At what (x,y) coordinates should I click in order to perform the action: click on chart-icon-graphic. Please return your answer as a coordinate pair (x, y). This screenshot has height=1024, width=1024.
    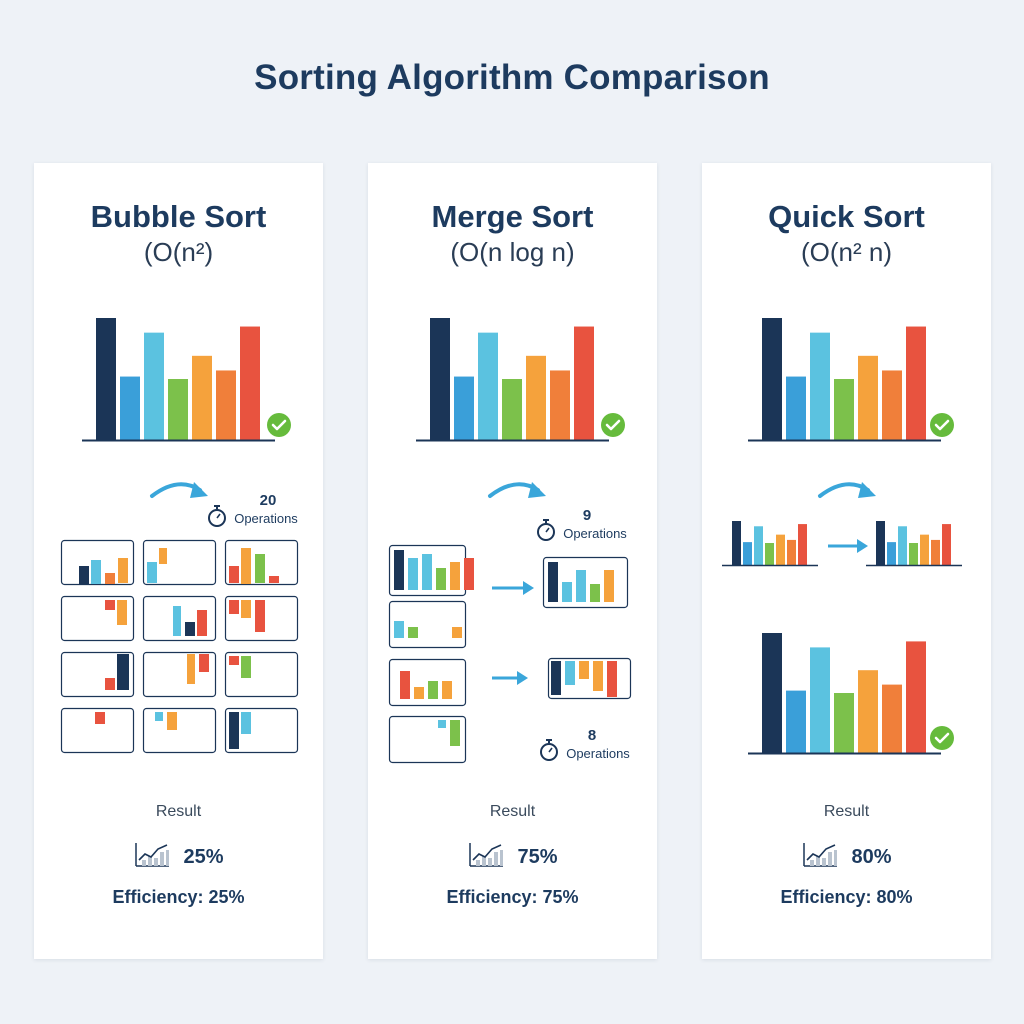
    Looking at the image, I should click on (820, 855).